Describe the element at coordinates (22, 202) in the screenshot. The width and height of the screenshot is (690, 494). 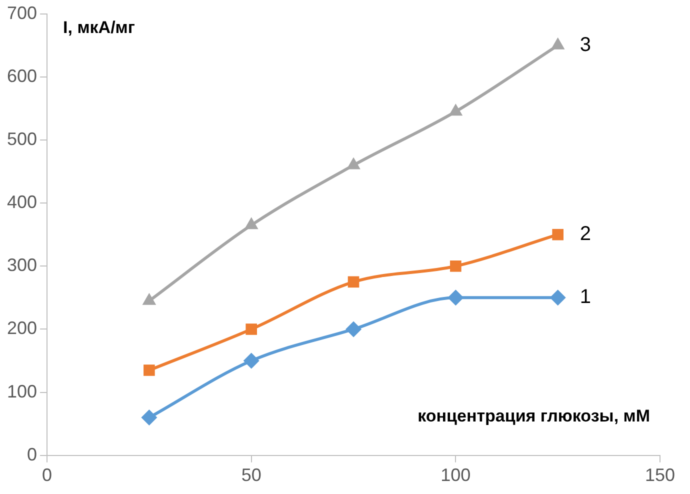
I see `y-tick-label: 400` at that location.